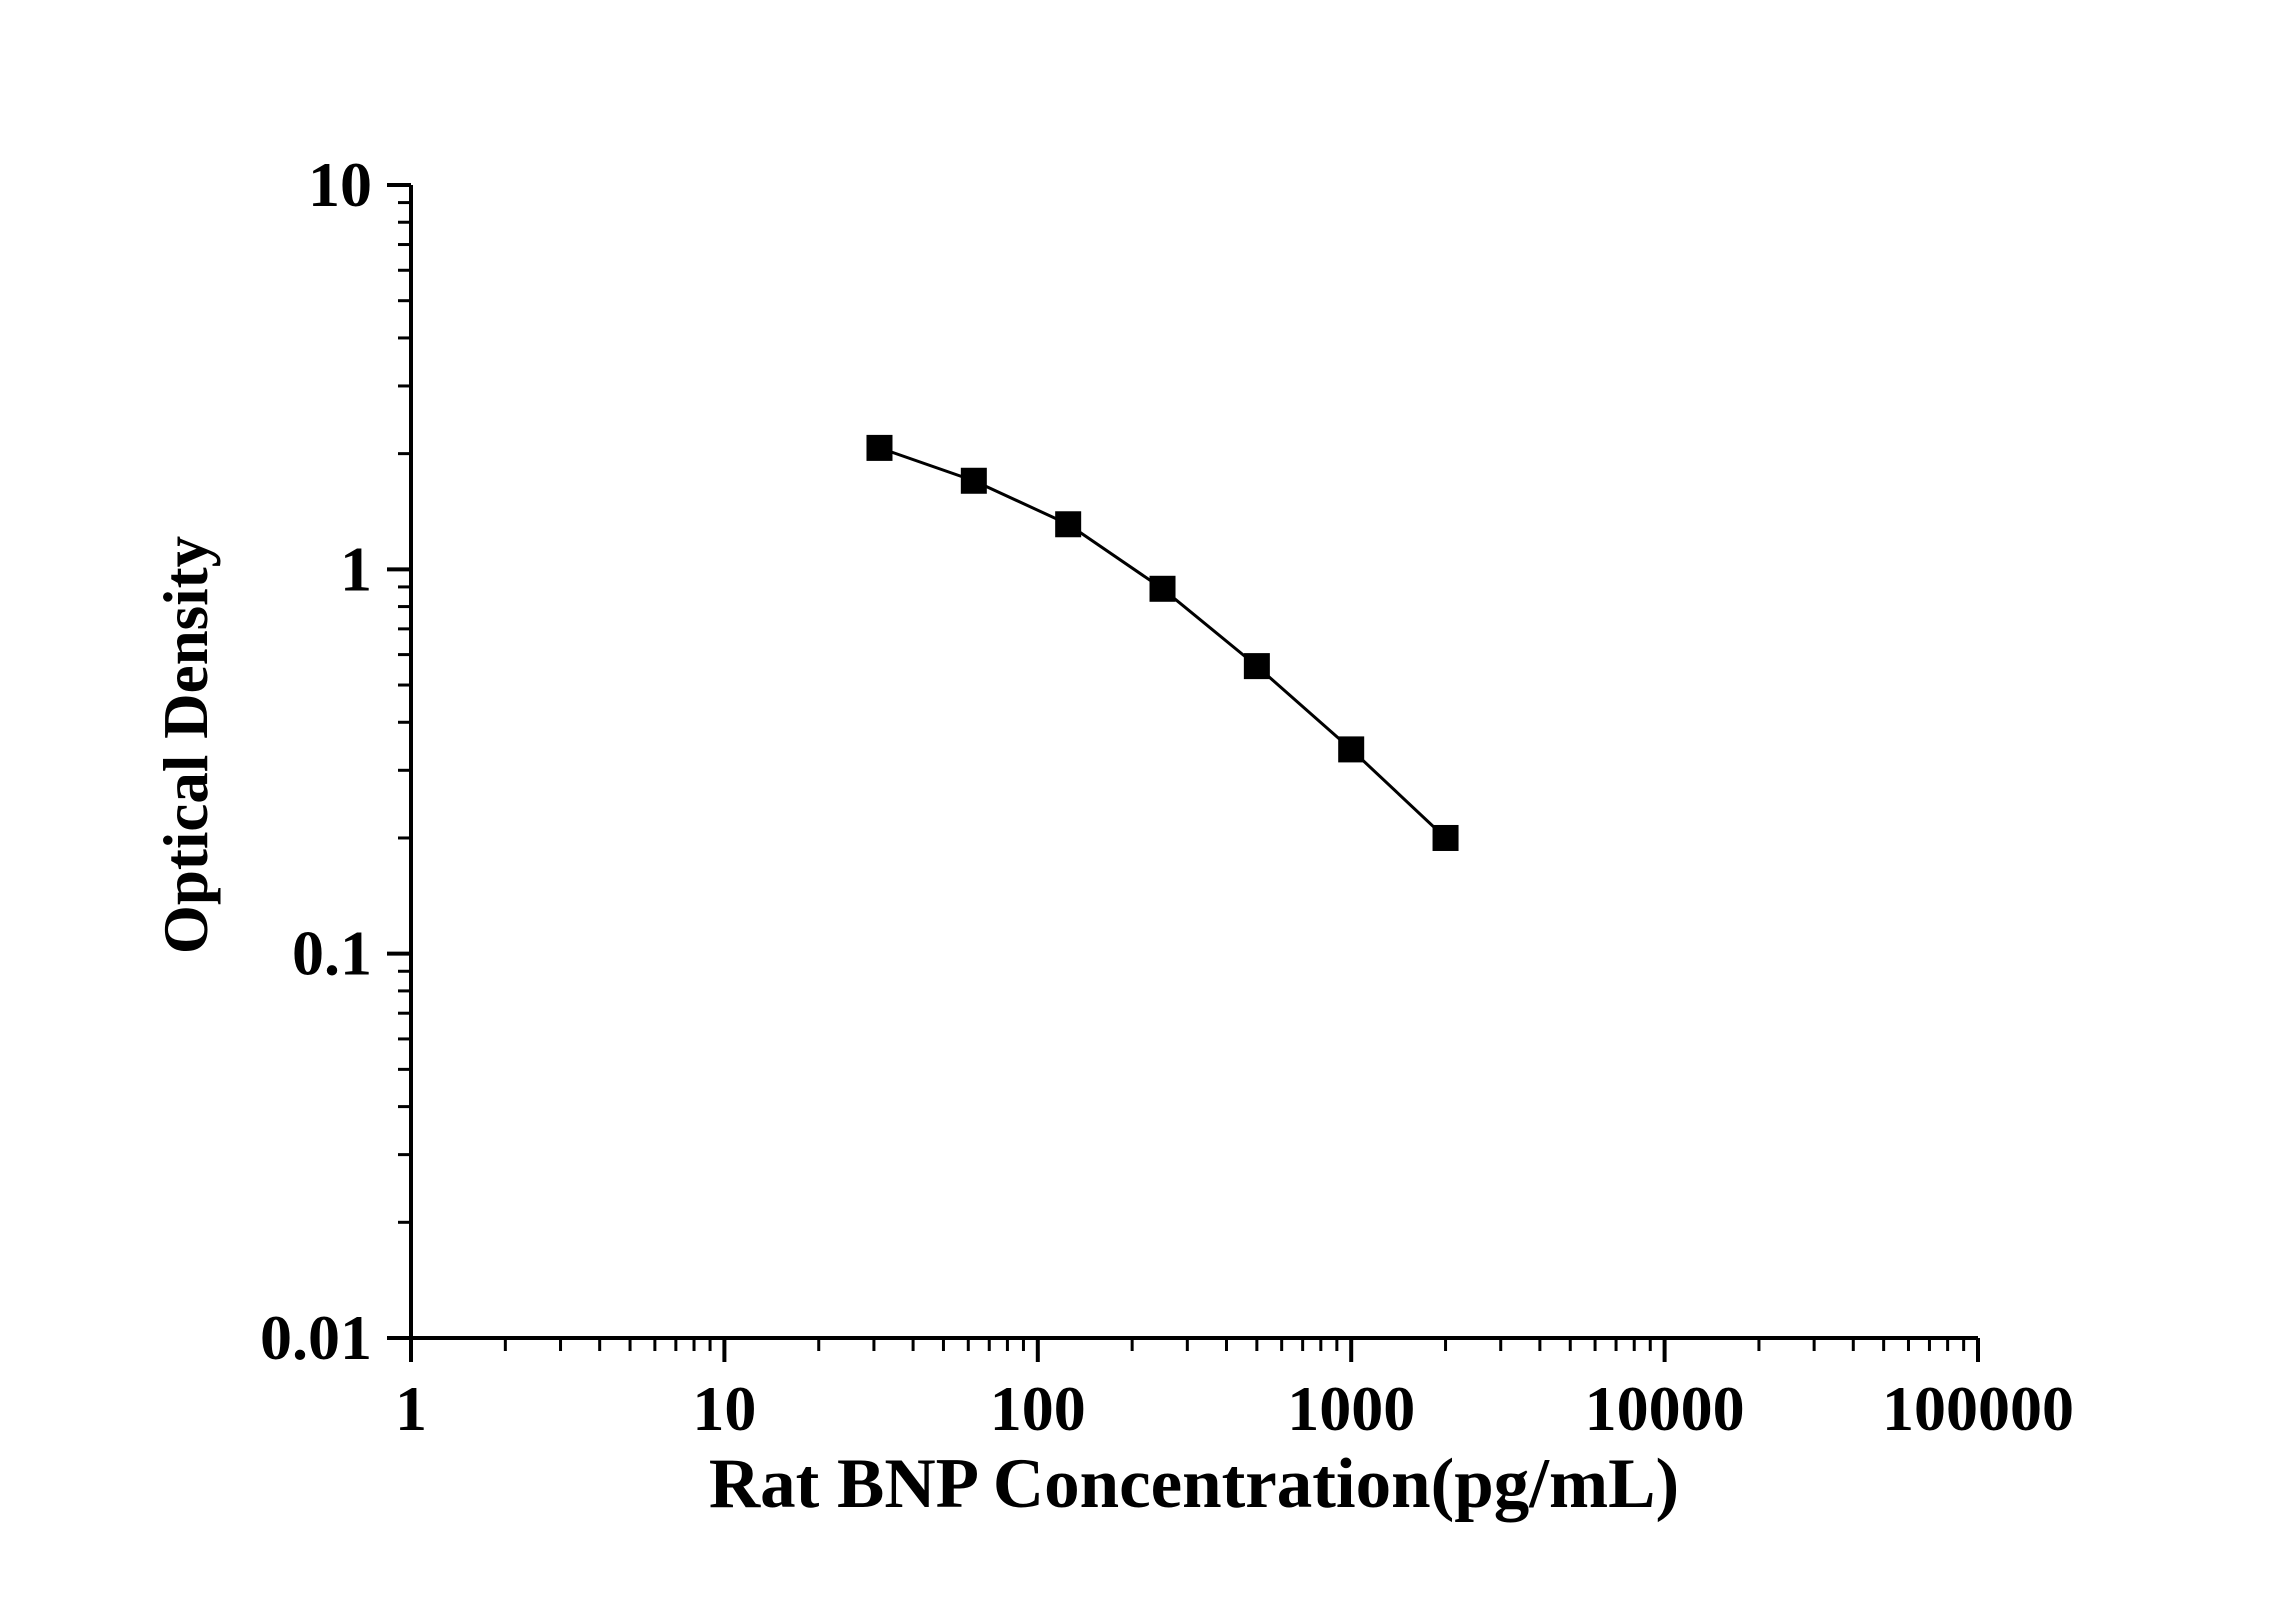  What do you see at coordinates (1194, 1484) in the screenshot?
I see `x-axis-title: Rat BNP Concentration(pg/mL)` at bounding box center [1194, 1484].